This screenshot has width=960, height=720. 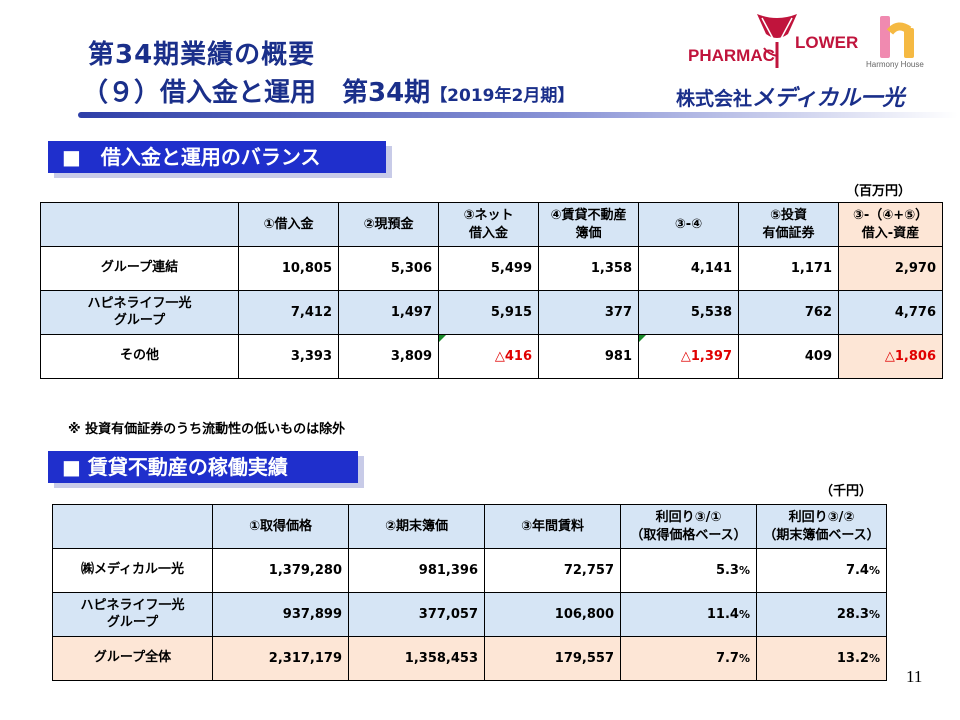 I want to click on cell: 7.7%, so click(x=688, y=658).